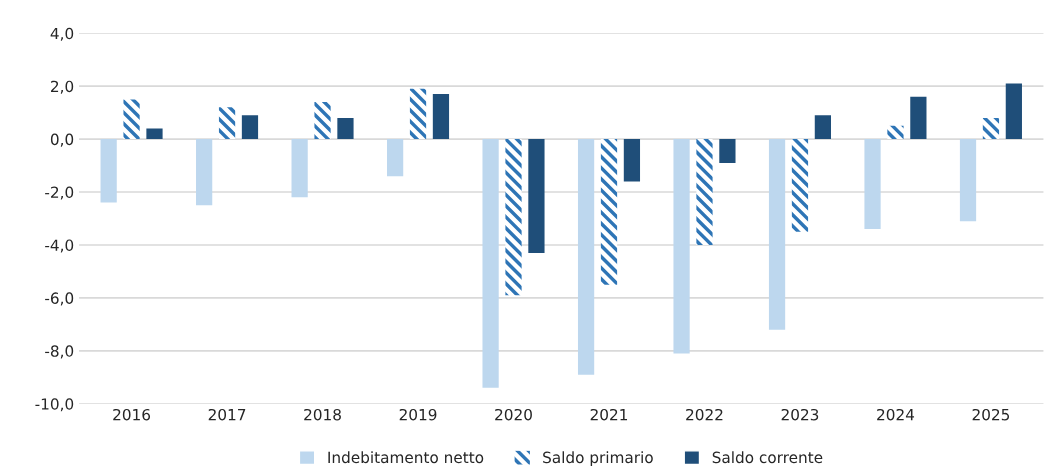 The image size is (1054, 475). Describe the element at coordinates (406, 457) in the screenshot. I see `legend-label: Indebitamento netto` at that location.